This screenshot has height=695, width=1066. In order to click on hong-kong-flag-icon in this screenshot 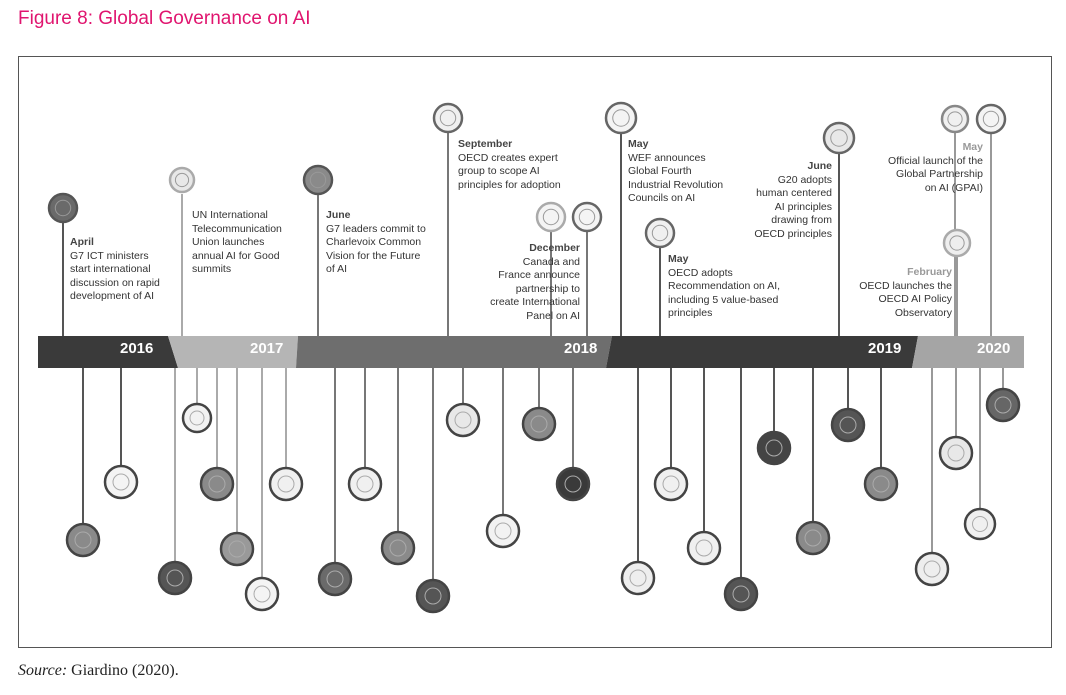, I will do `click(573, 484)`.